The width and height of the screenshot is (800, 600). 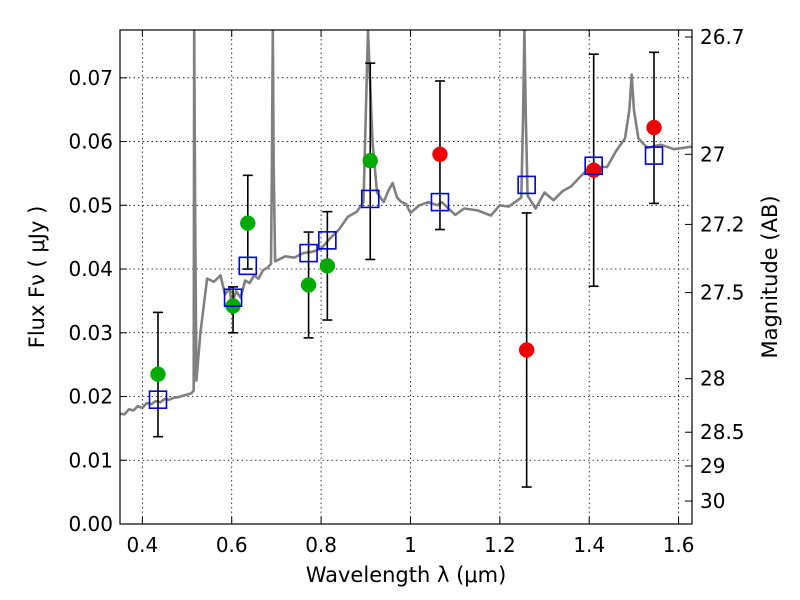 What do you see at coordinates (712, 501) in the screenshot?
I see `y2-tick-label: 30` at bounding box center [712, 501].